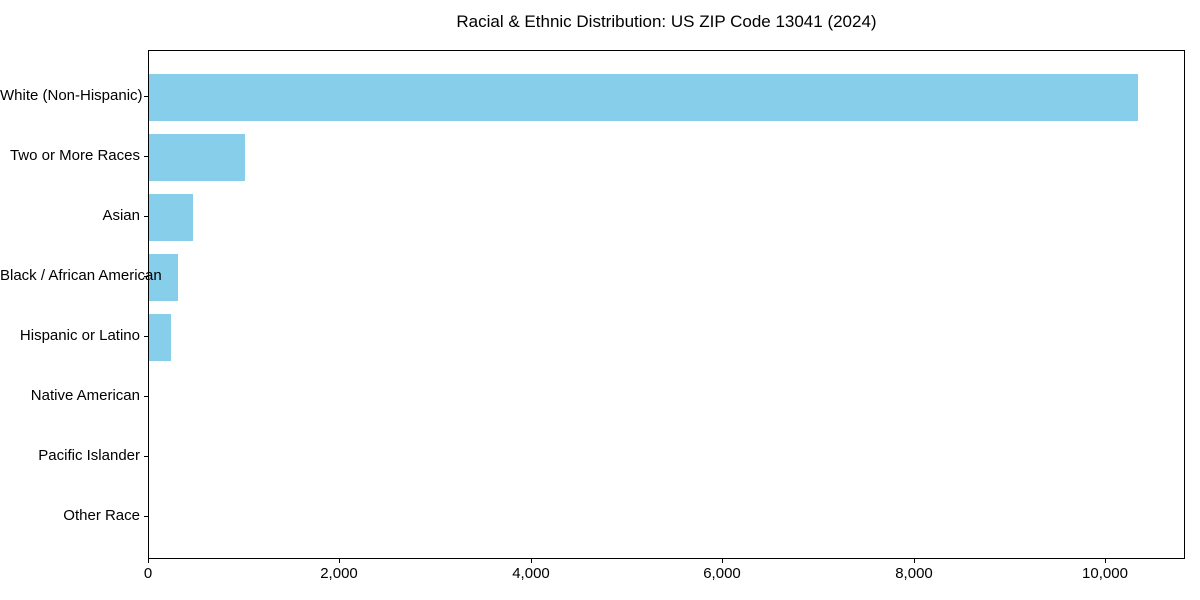 This screenshot has height=600, width=1200. What do you see at coordinates (197, 157) in the screenshot?
I see `bar-two-or-more-races` at bounding box center [197, 157].